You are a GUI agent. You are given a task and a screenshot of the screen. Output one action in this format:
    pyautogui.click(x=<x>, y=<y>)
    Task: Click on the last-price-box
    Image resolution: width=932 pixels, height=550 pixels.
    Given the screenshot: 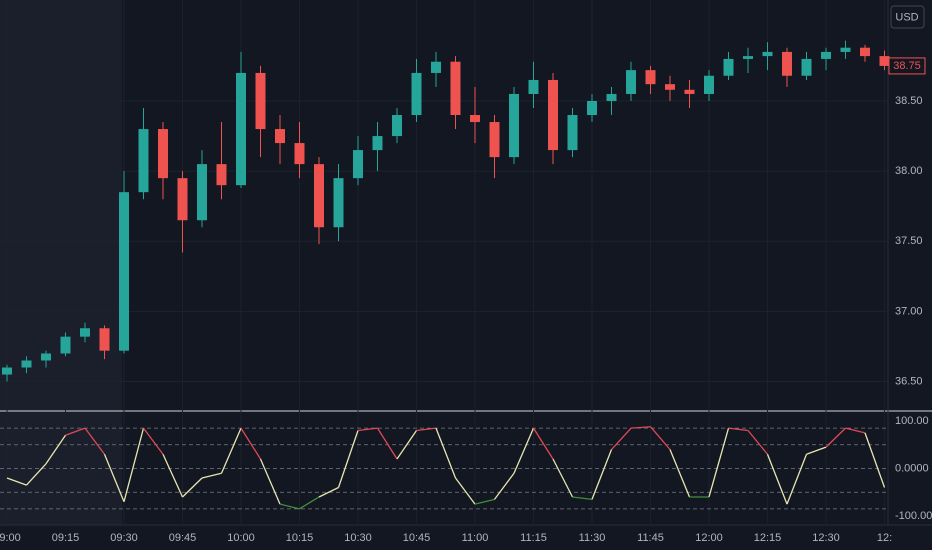 What is the action you would take?
    pyautogui.click(x=907, y=66)
    